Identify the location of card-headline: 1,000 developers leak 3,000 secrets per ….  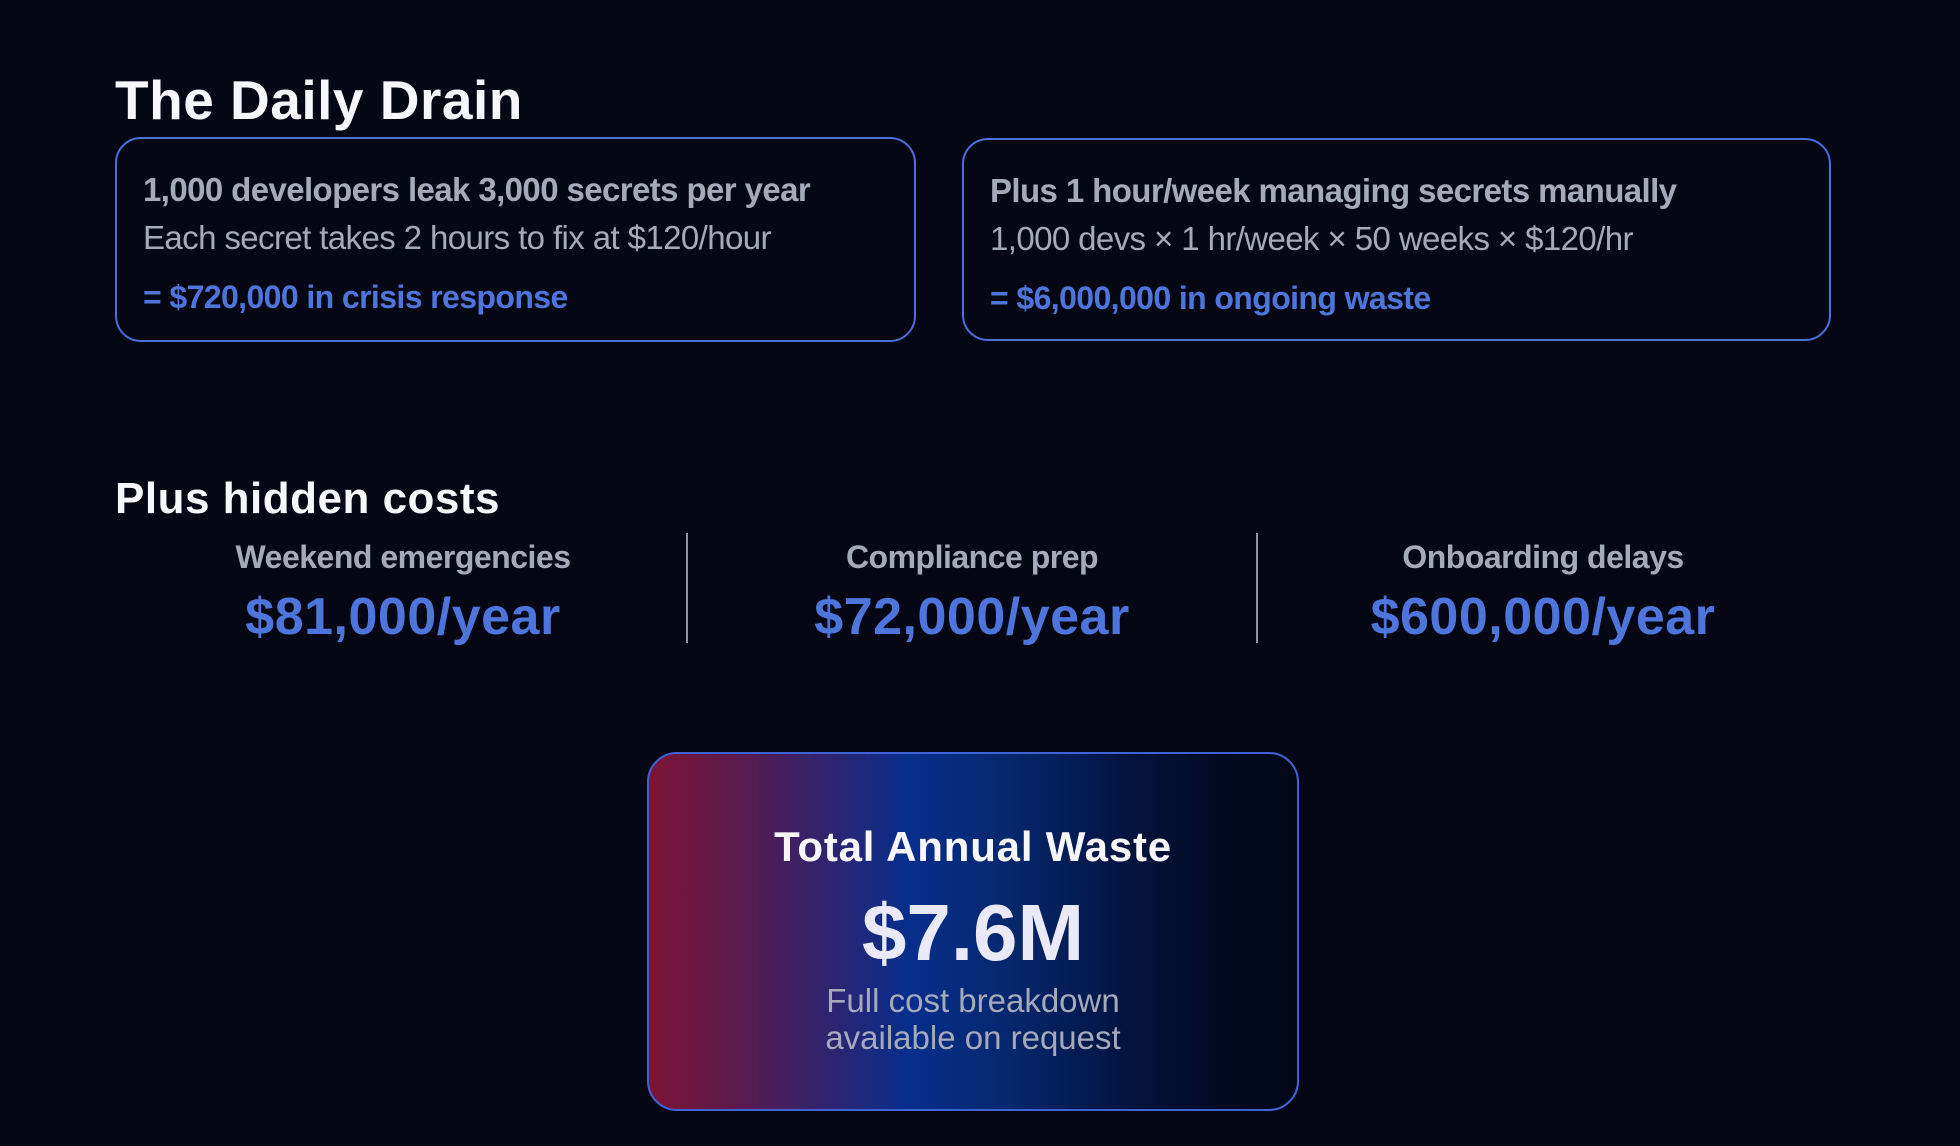
(477, 189).